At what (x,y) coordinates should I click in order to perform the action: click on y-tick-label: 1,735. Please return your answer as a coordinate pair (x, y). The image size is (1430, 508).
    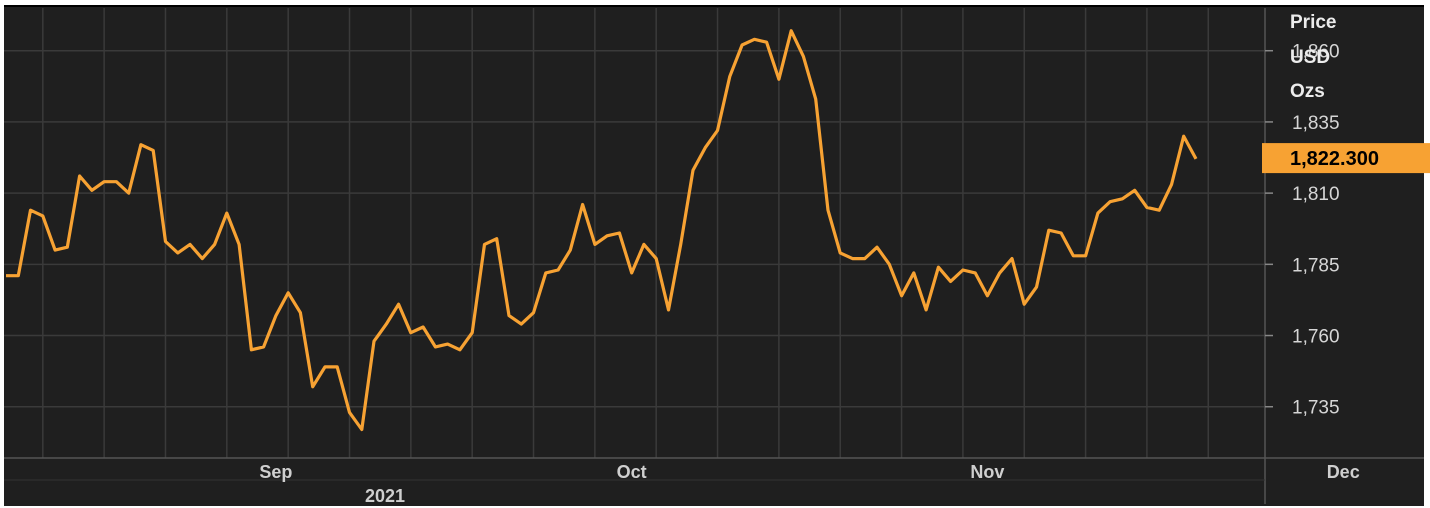
    Looking at the image, I should click on (1316, 408).